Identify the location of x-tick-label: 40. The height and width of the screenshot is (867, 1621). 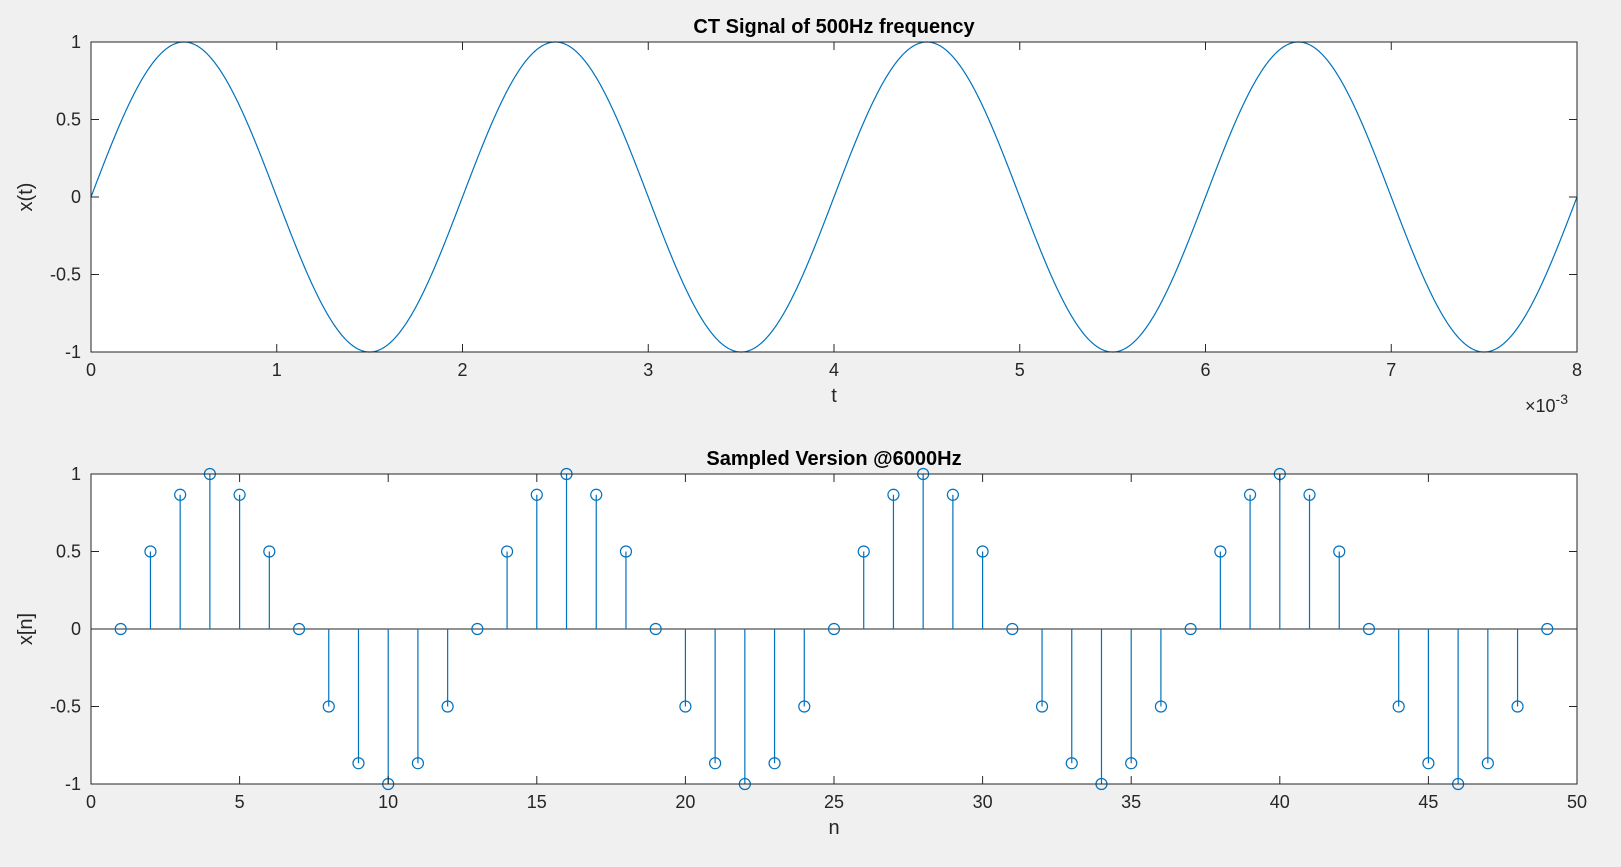
(1280, 802).